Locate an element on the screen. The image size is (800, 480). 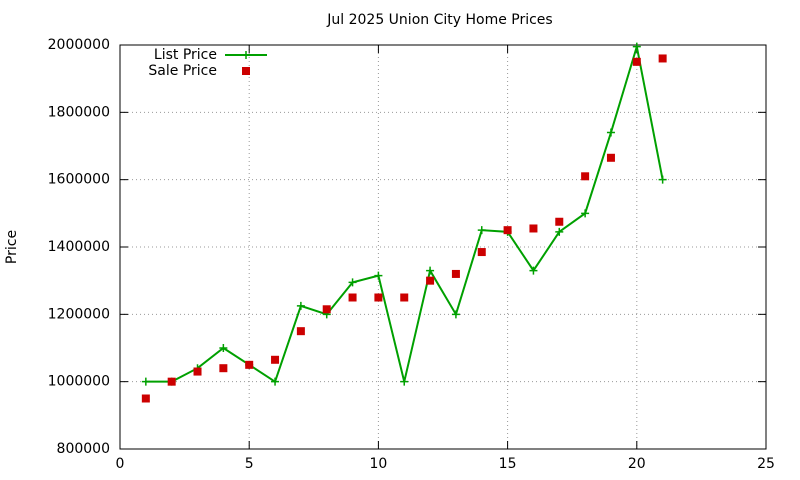
y-axis-label: Price is located at coordinates (12, 247).